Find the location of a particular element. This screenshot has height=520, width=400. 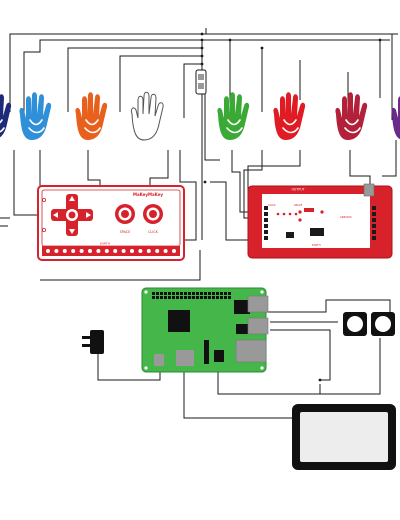

arrow-right-icon is located at coordinates (88, 215).